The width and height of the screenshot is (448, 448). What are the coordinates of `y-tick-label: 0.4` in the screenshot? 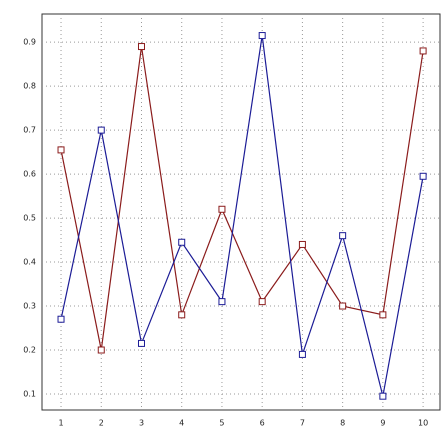 It's located at (29, 262).